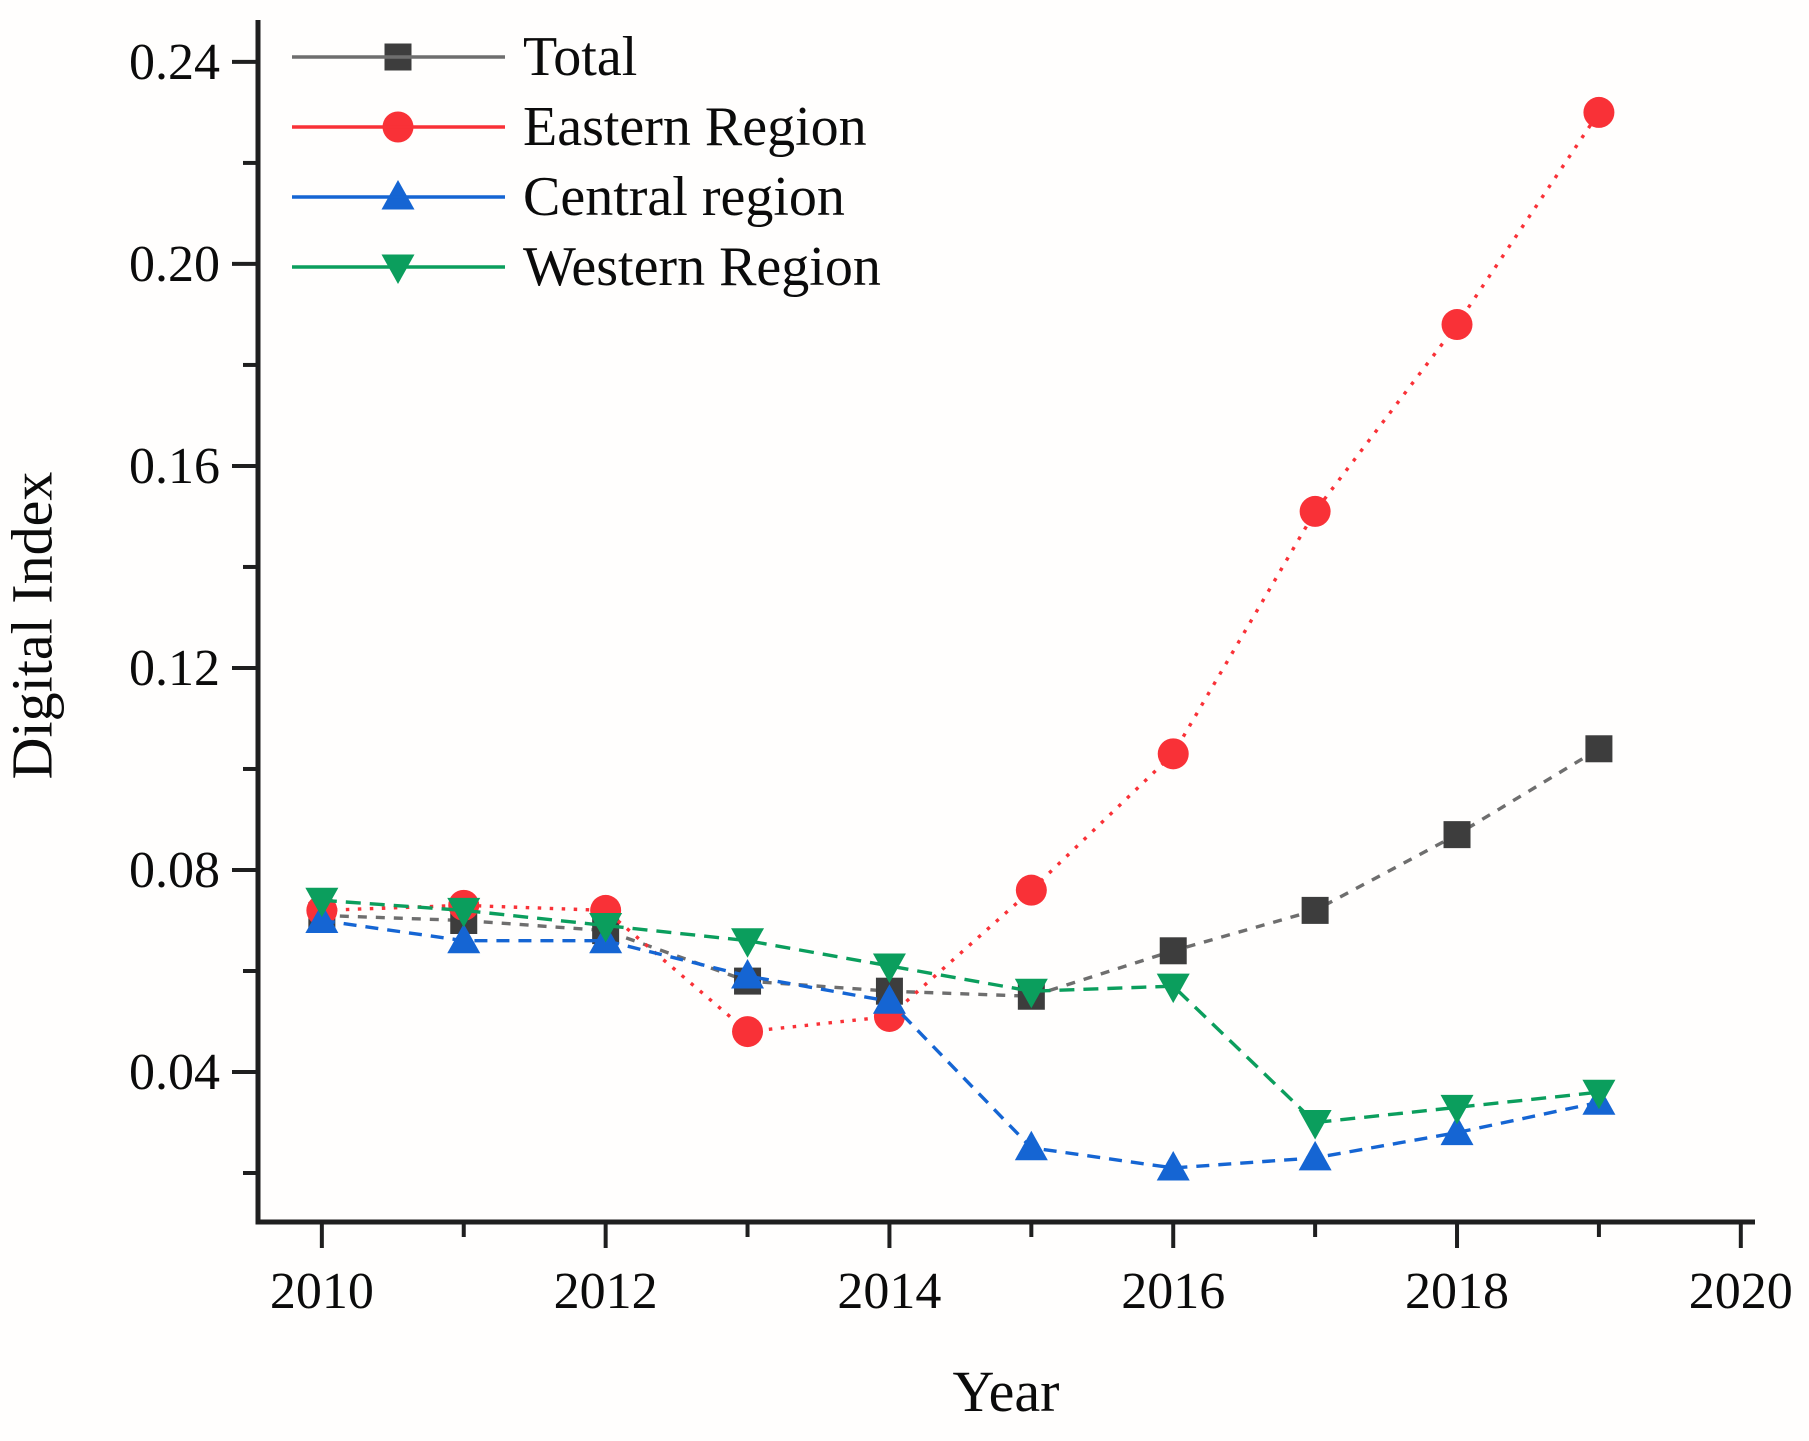 The image size is (1809, 1441). Describe the element at coordinates (606, 1291) in the screenshot. I see `x-tick-label: 2012` at that location.